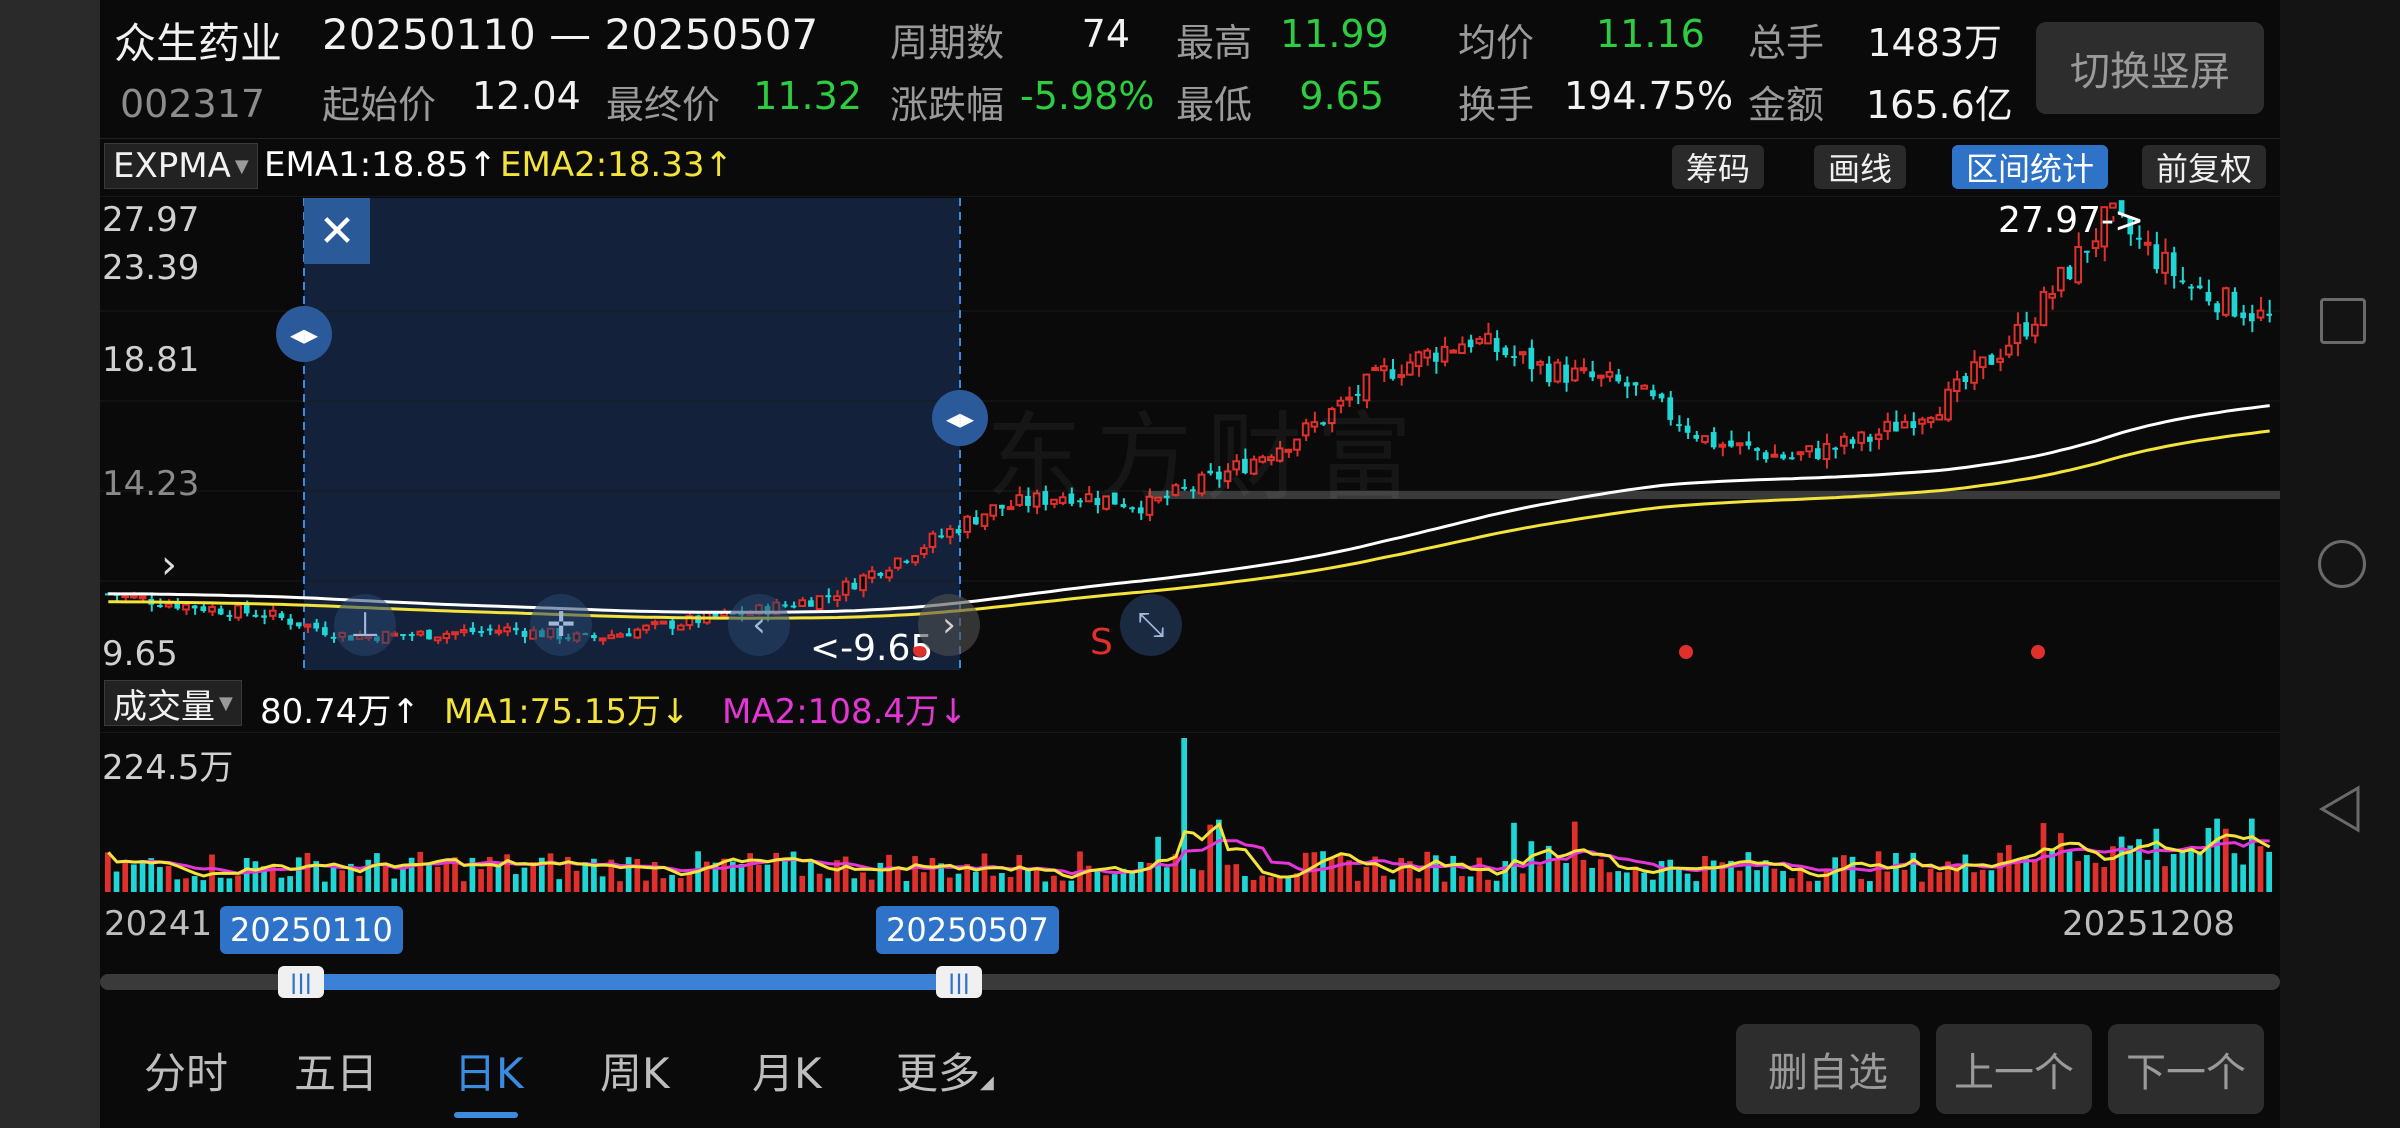  What do you see at coordinates (304, 334) in the screenshot?
I see `interval-start-drag-handle: ◂▸` at bounding box center [304, 334].